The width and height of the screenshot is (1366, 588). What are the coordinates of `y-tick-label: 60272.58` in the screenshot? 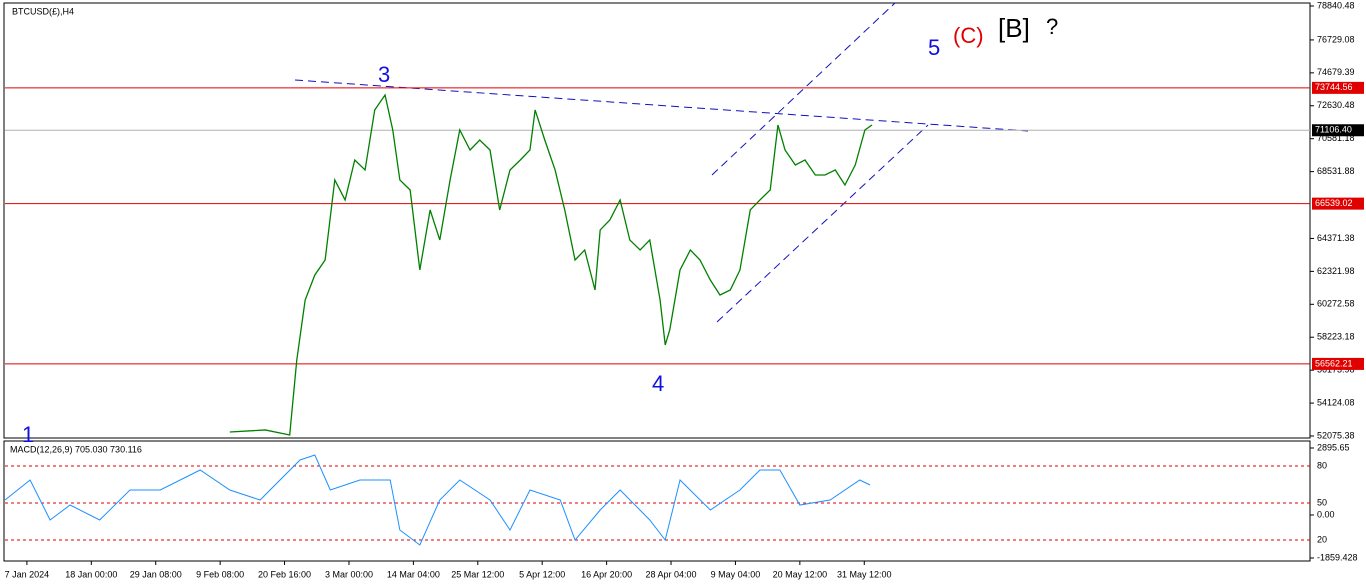 It's located at (1336, 304).